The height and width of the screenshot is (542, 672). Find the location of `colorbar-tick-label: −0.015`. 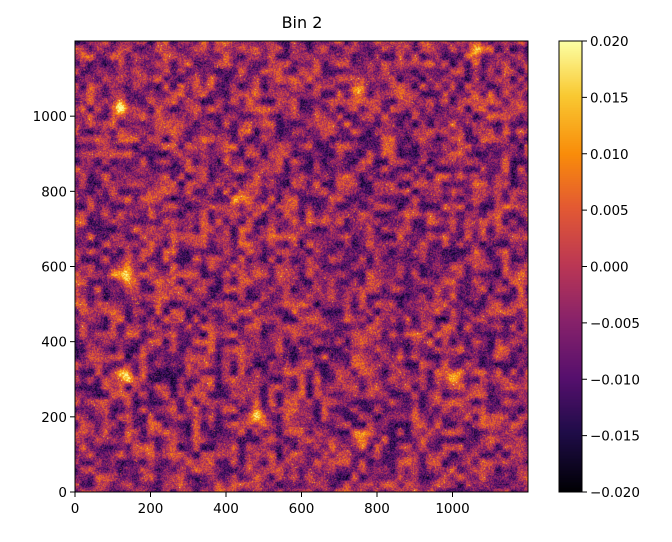

colorbar-tick-label: −0.015 is located at coordinates (615, 437).